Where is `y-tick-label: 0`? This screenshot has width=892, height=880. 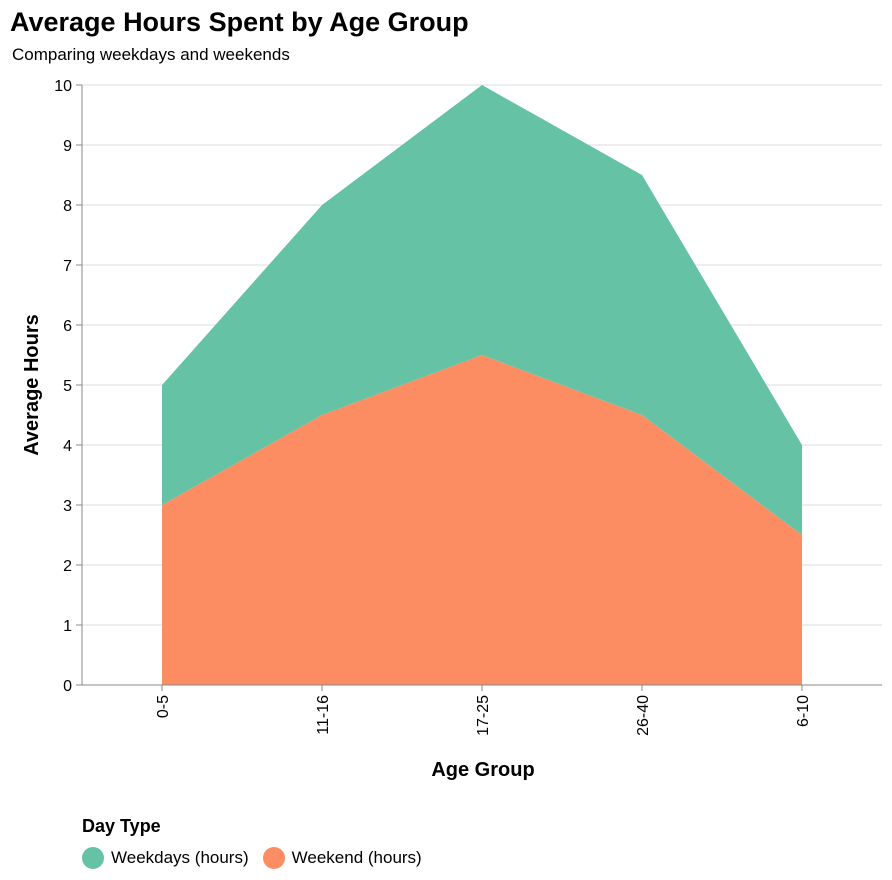 y-tick-label: 0 is located at coordinates (67, 686).